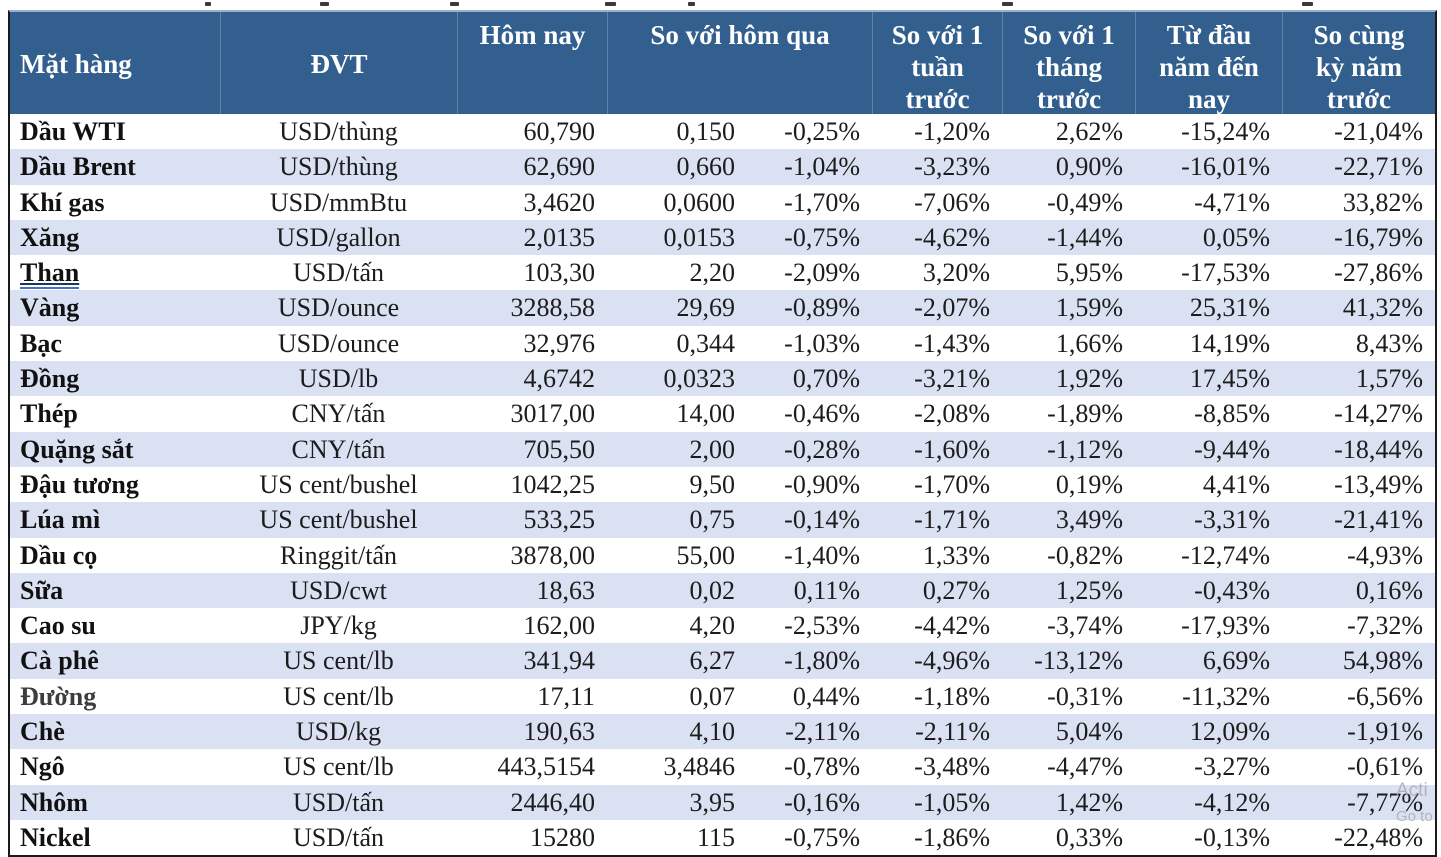 The height and width of the screenshot is (857, 1441). I want to click on pct-vs-yesterday: -1,03%, so click(822, 343).